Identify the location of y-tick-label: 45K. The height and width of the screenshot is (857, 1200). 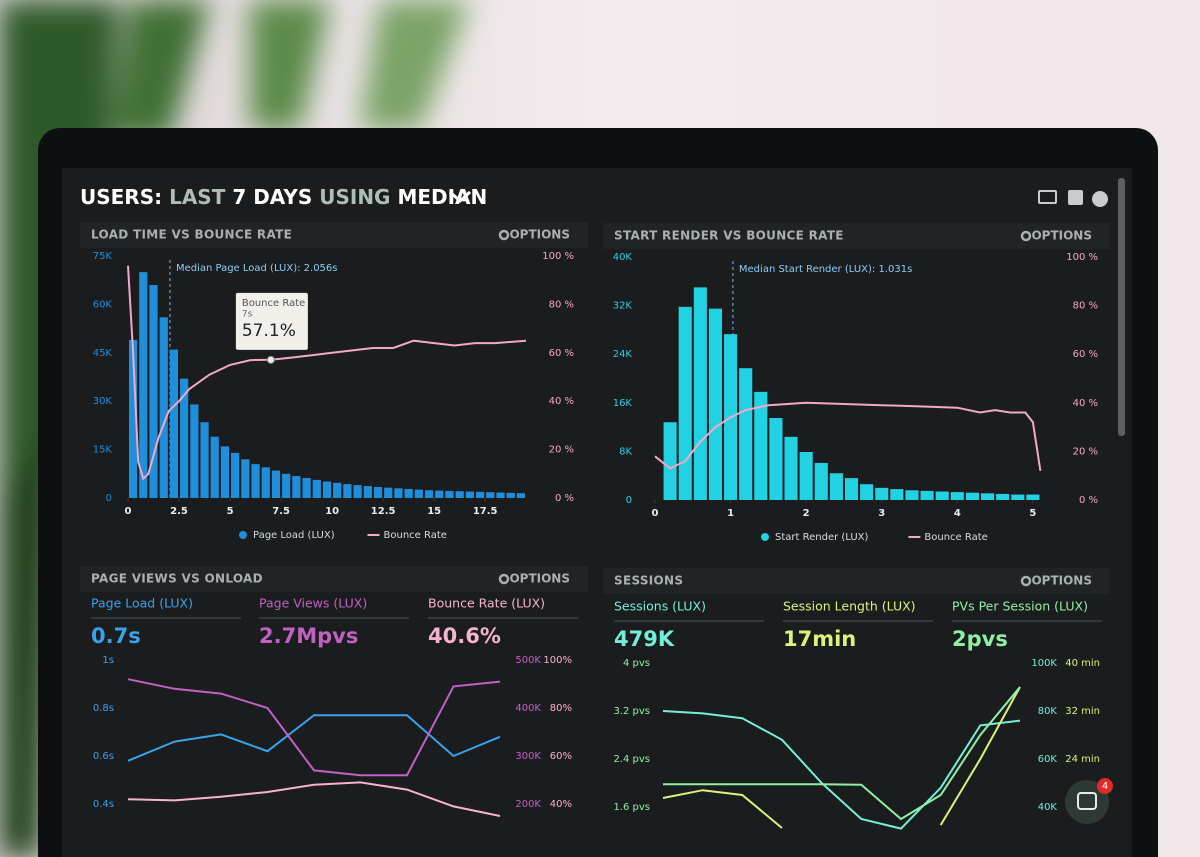
(103, 353).